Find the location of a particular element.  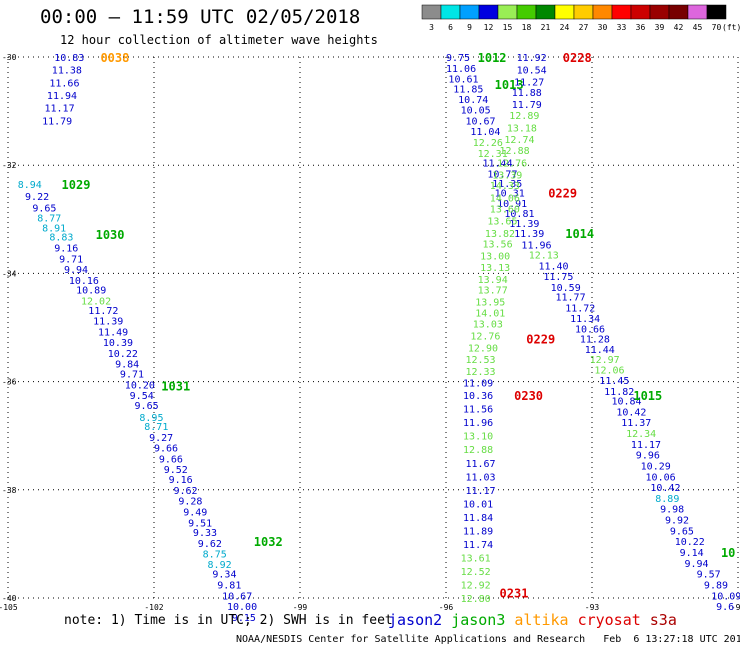

wave-height-value: 11.38 is located at coordinates (67, 70).